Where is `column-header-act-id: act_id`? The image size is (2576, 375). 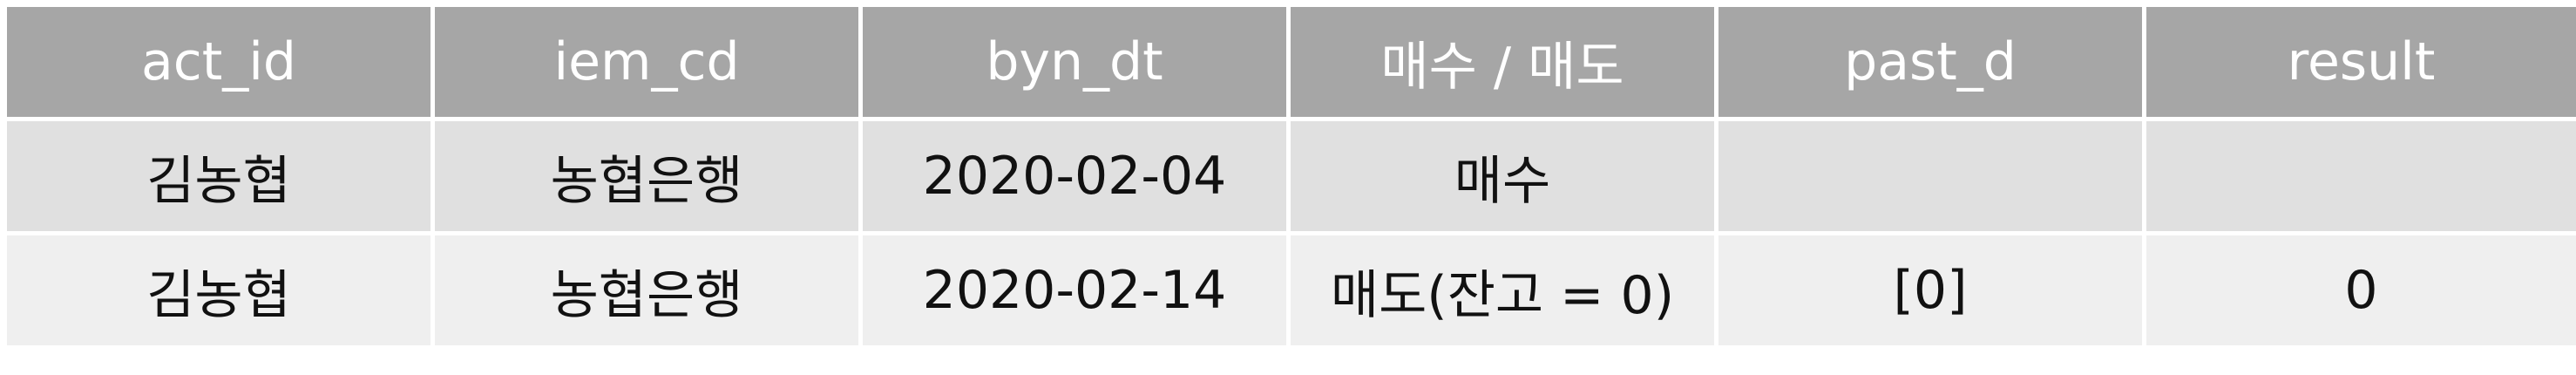
column-header-act-id: act_id is located at coordinates (221, 64).